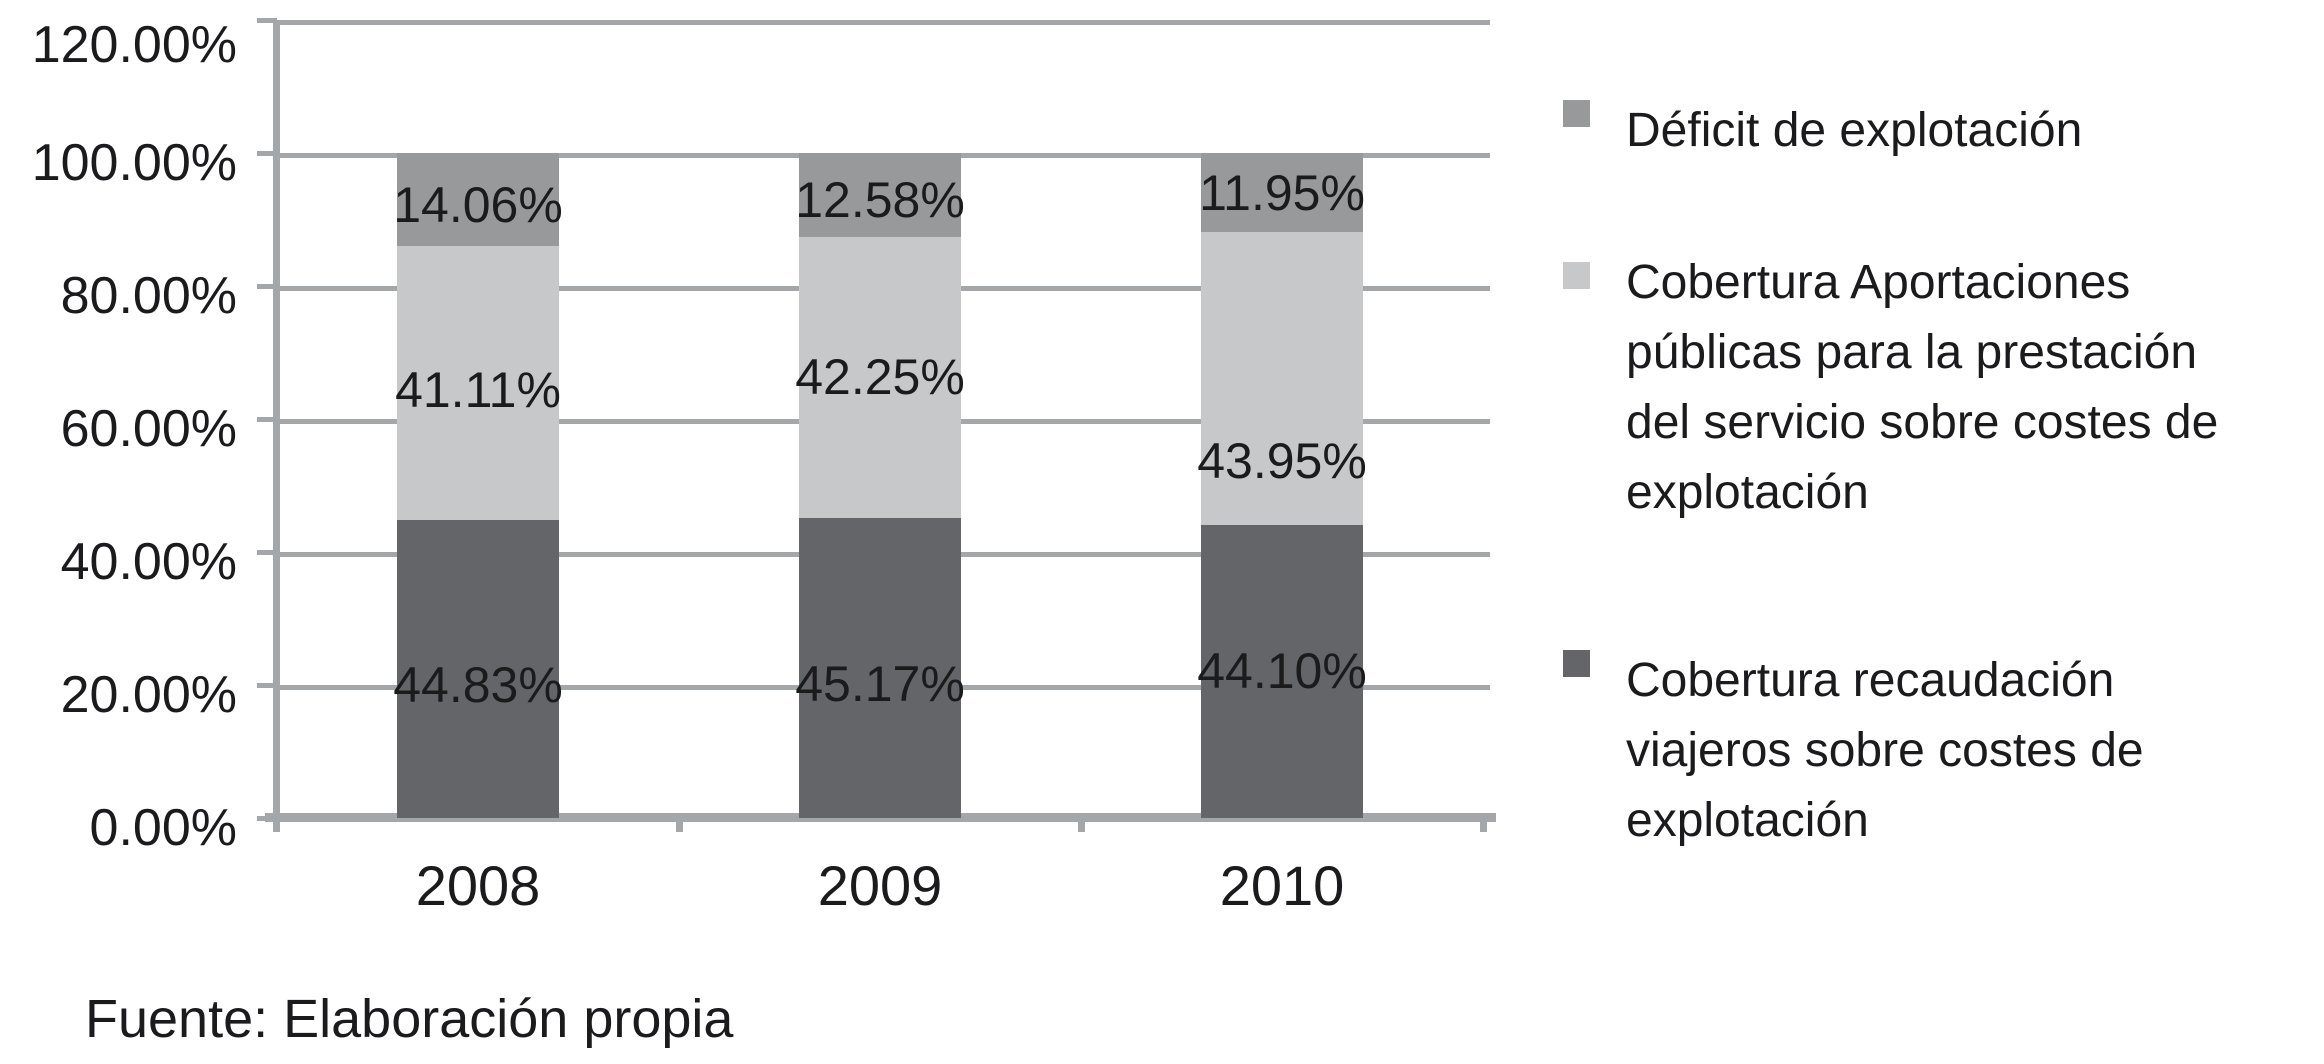 Image resolution: width=2324 pixels, height=1064 pixels. I want to click on source-note: Fuente: Elaboración propia, so click(409, 1019).